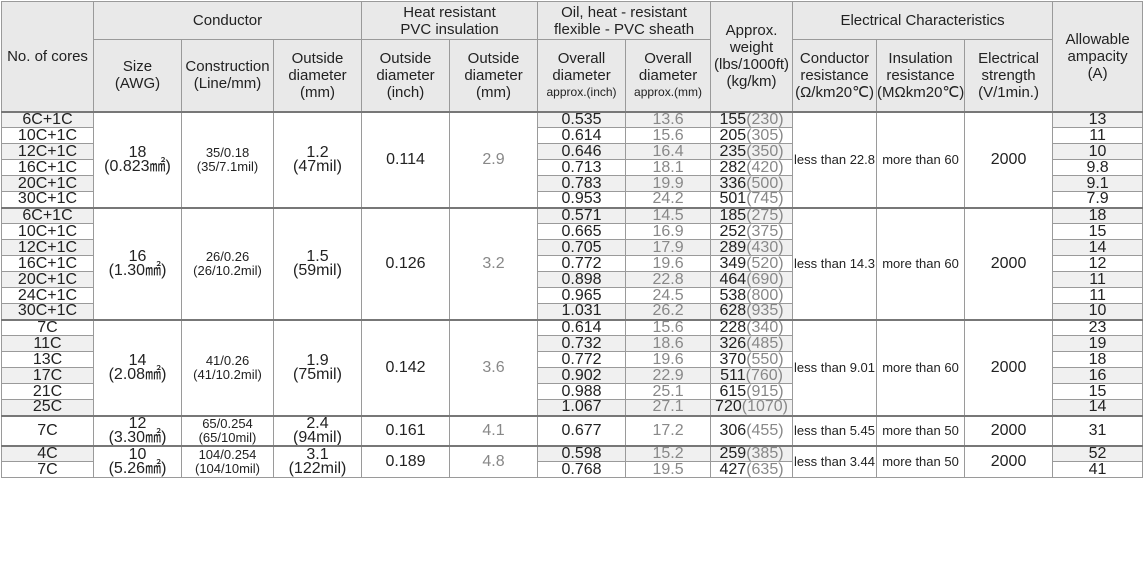  What do you see at coordinates (765, 359) in the screenshot?
I see `weight-kg: (550)` at bounding box center [765, 359].